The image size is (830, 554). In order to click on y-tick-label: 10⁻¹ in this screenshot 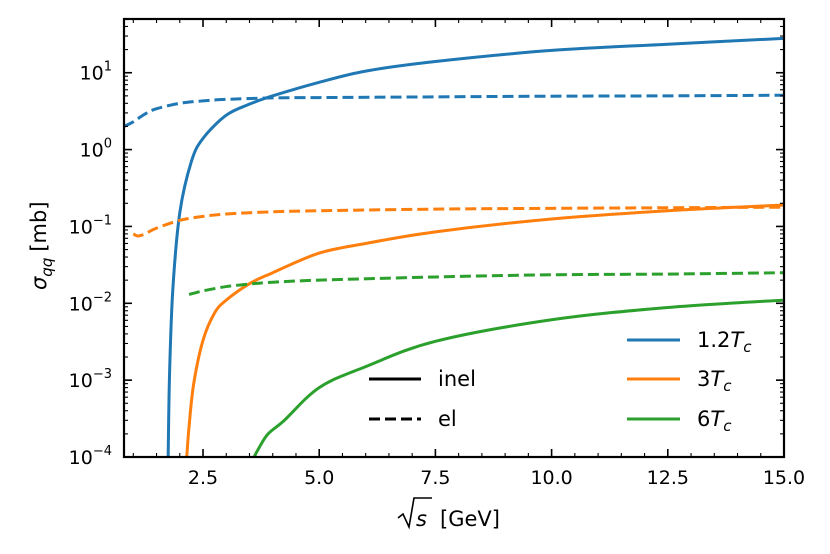, I will do `click(90, 225)`.